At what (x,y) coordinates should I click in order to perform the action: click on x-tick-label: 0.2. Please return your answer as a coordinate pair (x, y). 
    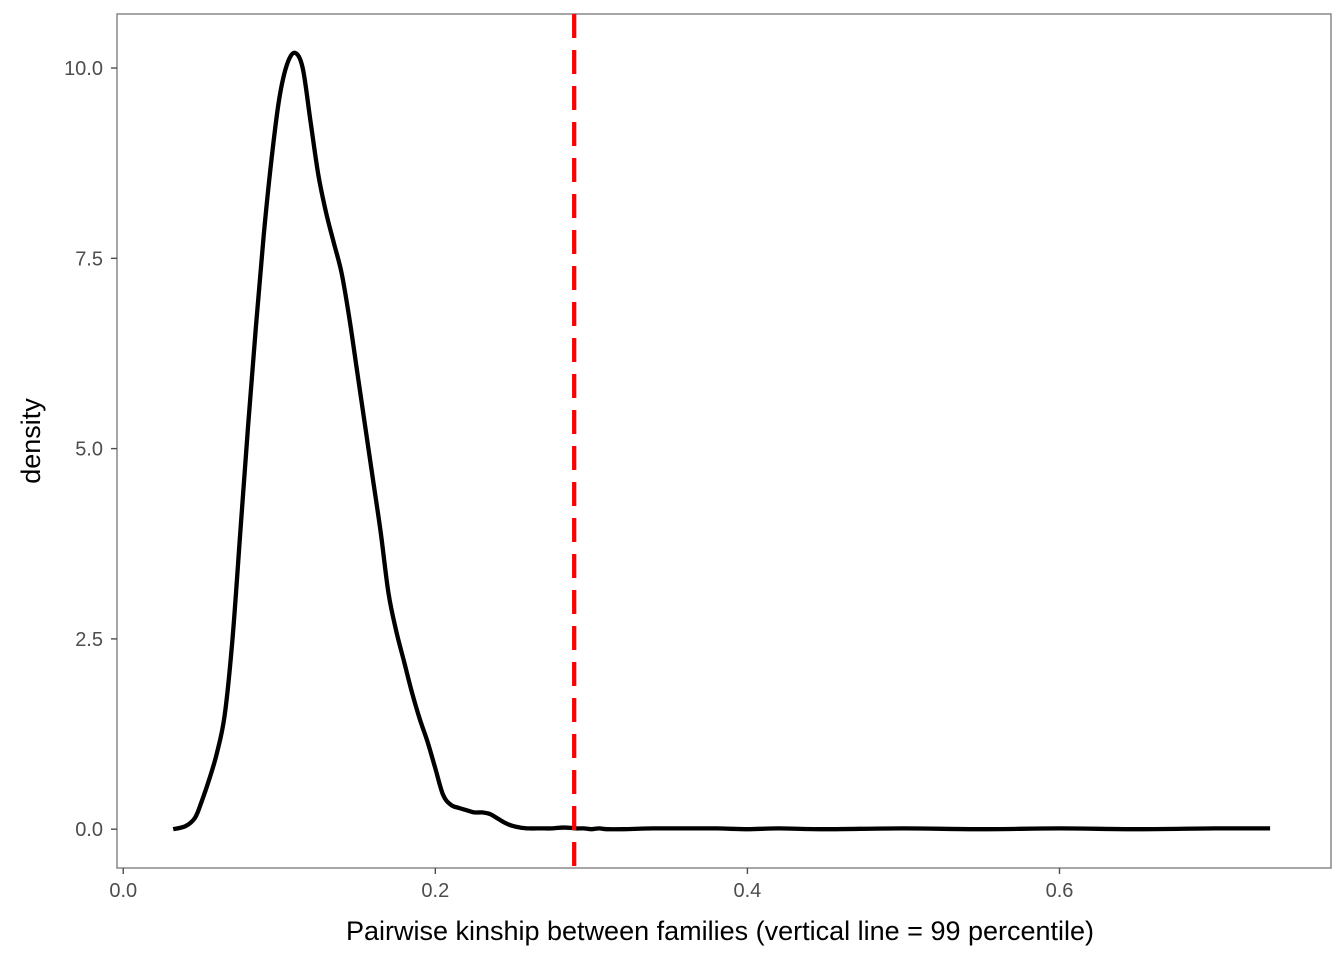
    Looking at the image, I should click on (435, 891).